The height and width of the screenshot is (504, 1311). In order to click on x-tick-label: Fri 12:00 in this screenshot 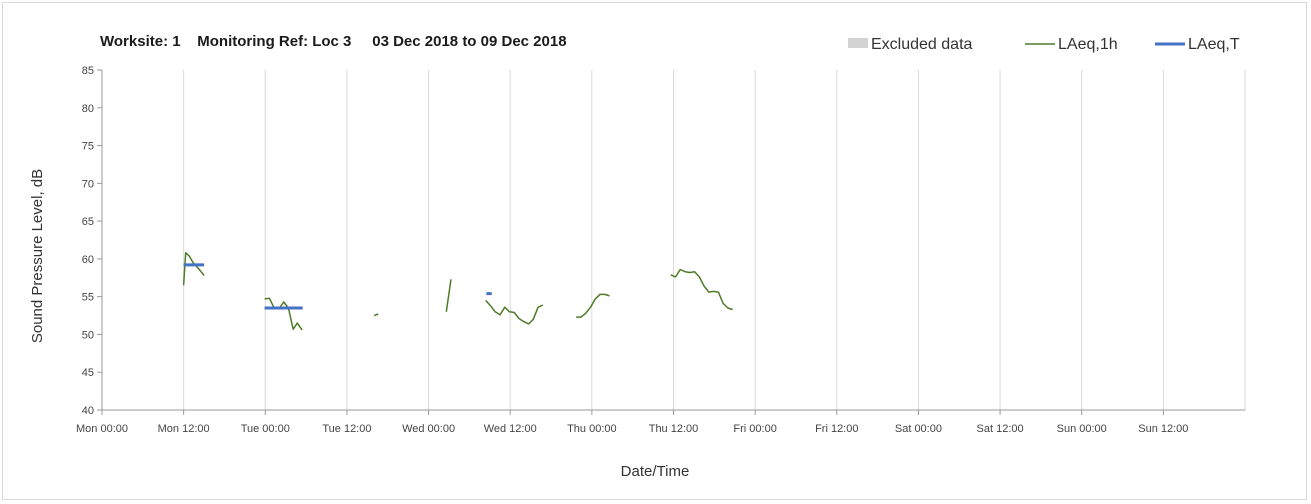, I will do `click(836, 429)`.